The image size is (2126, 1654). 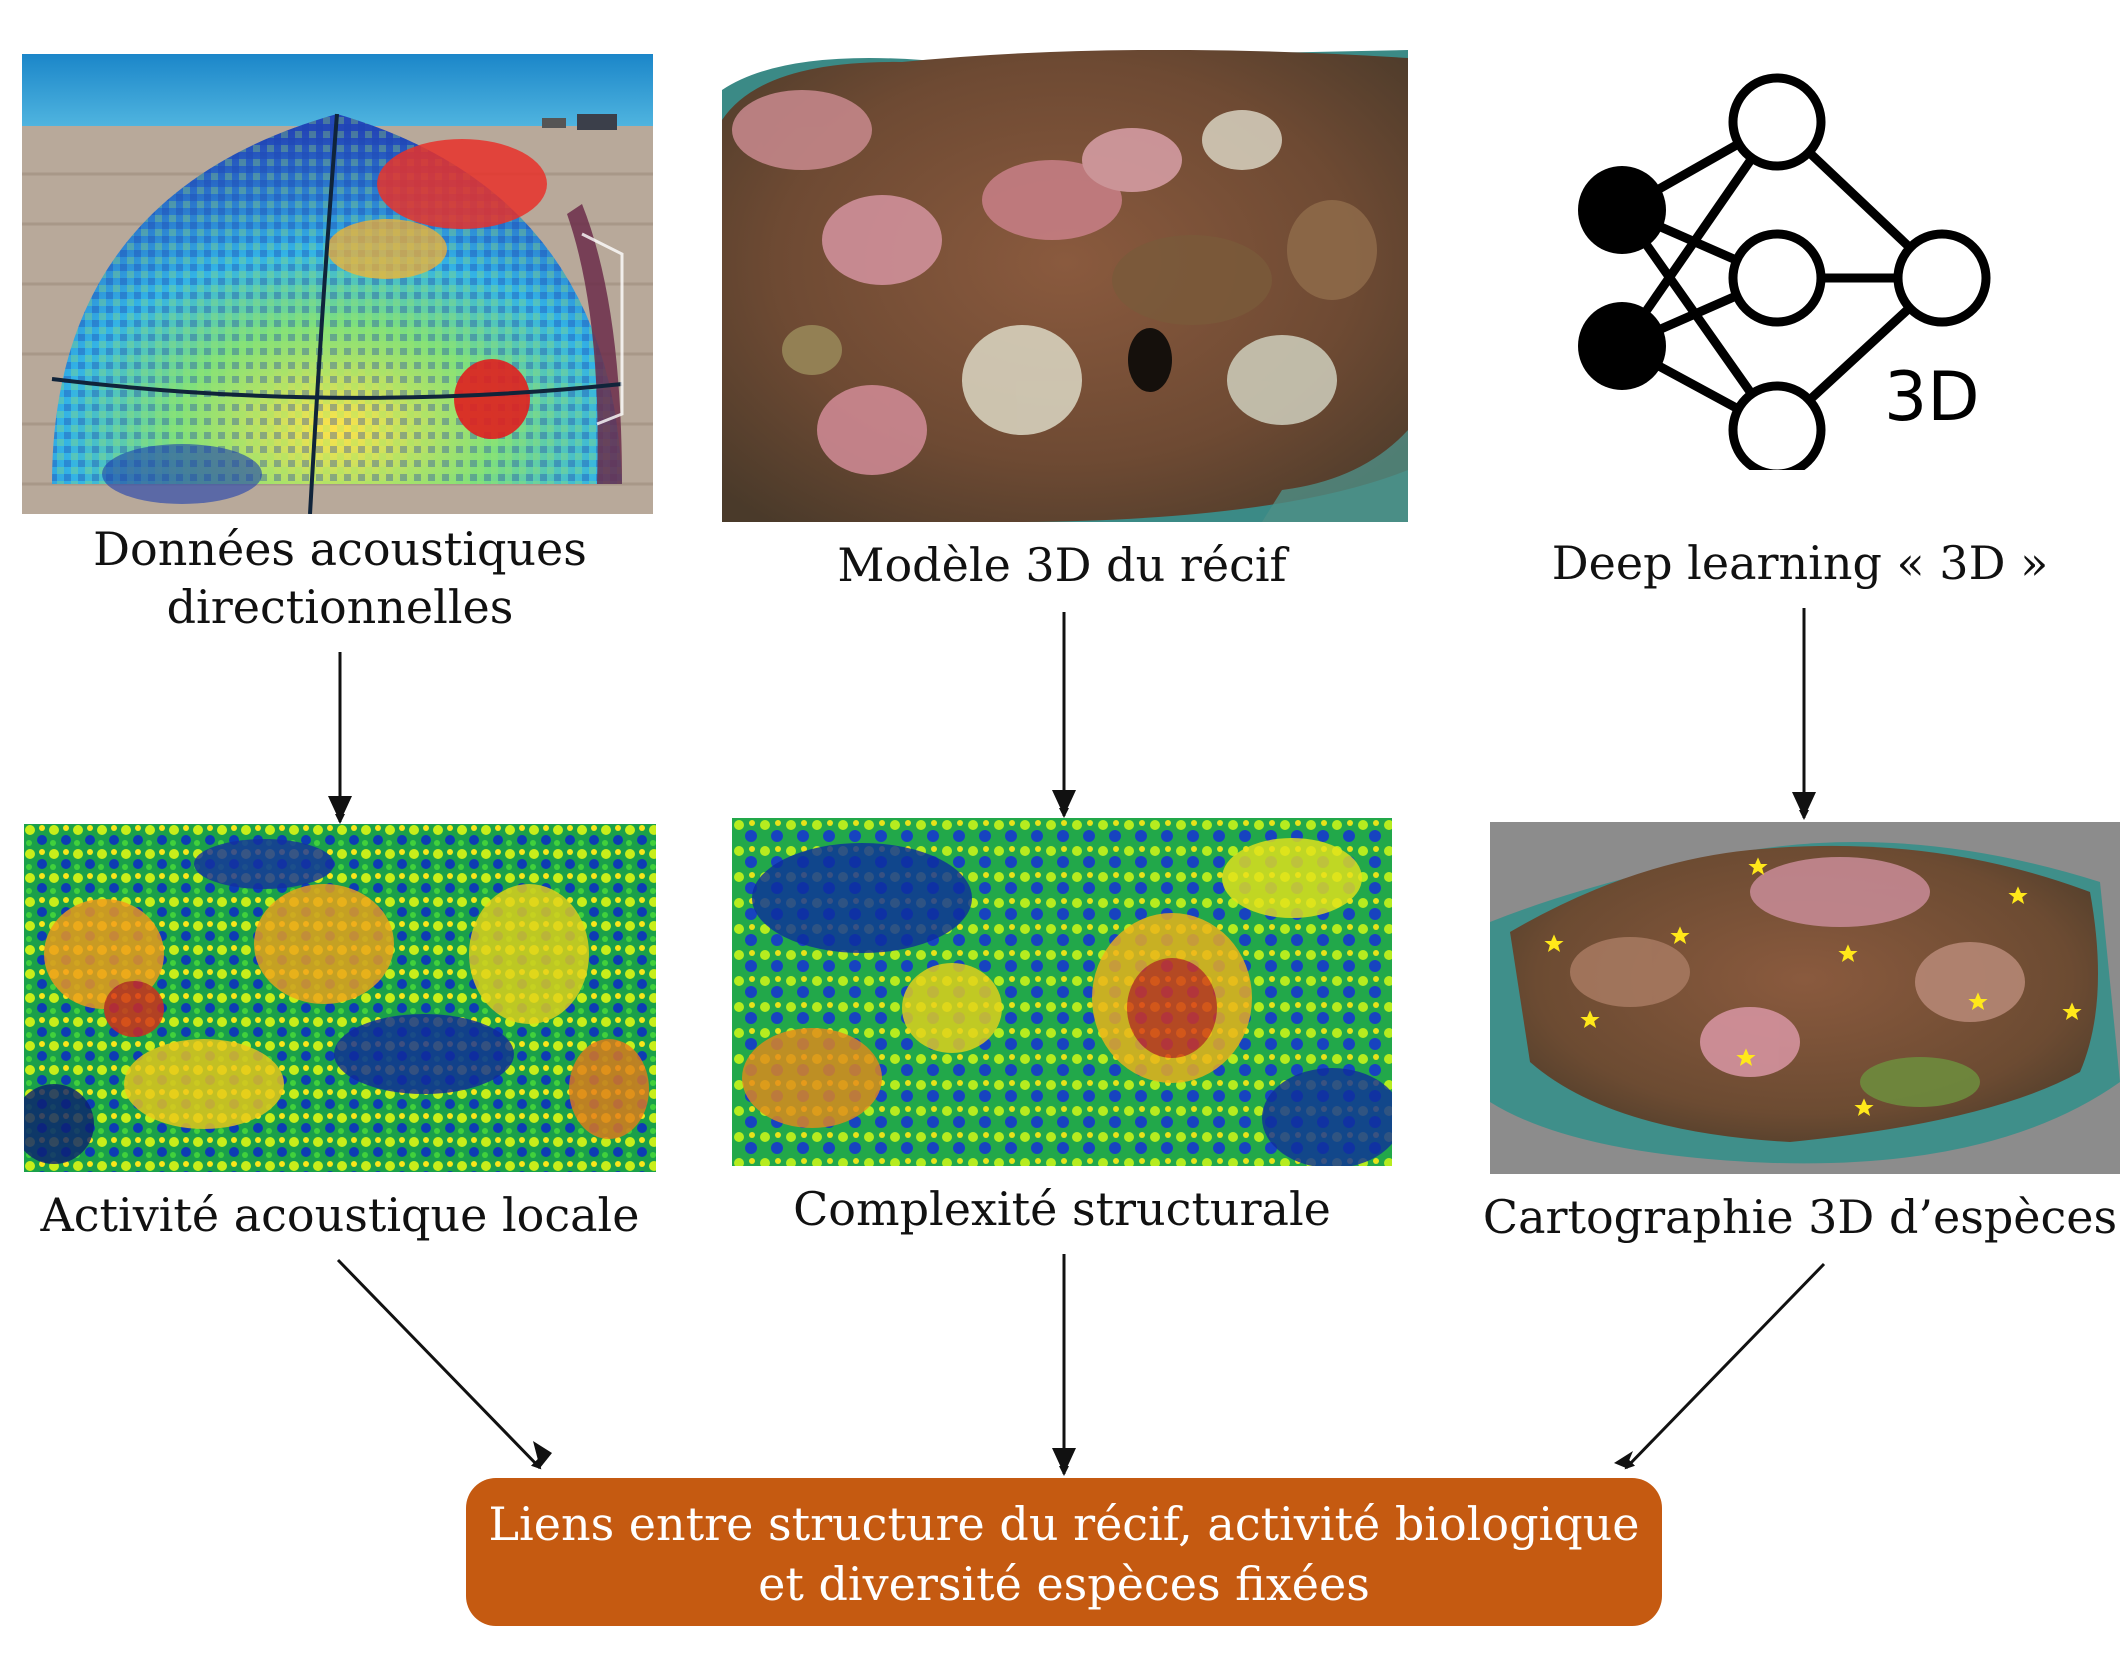 I want to click on label-reef-3d-model-text: Modèle 3D du récif, so click(x=1062, y=565).